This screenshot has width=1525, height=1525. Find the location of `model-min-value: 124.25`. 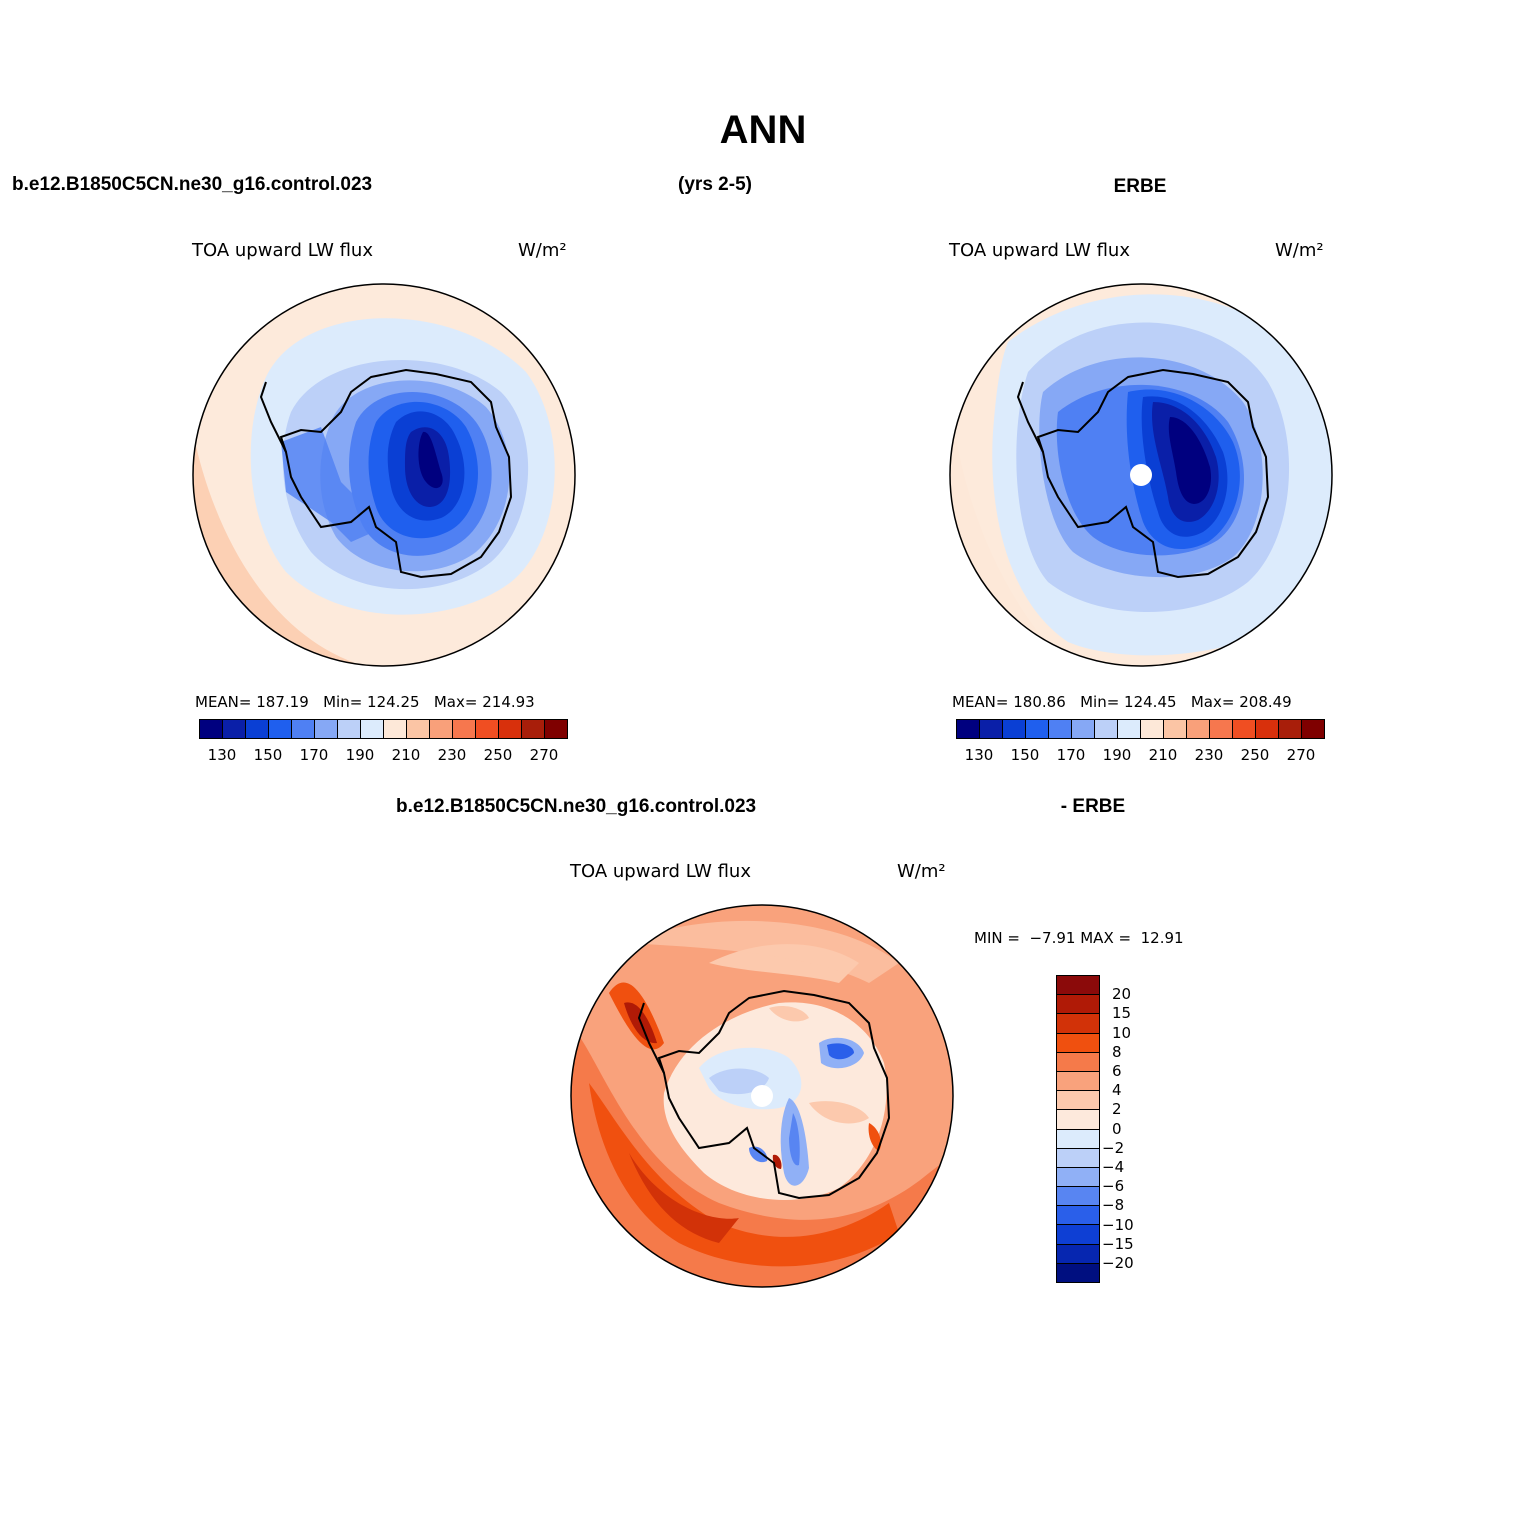

model-min-value: 124.25 is located at coordinates (393, 702).